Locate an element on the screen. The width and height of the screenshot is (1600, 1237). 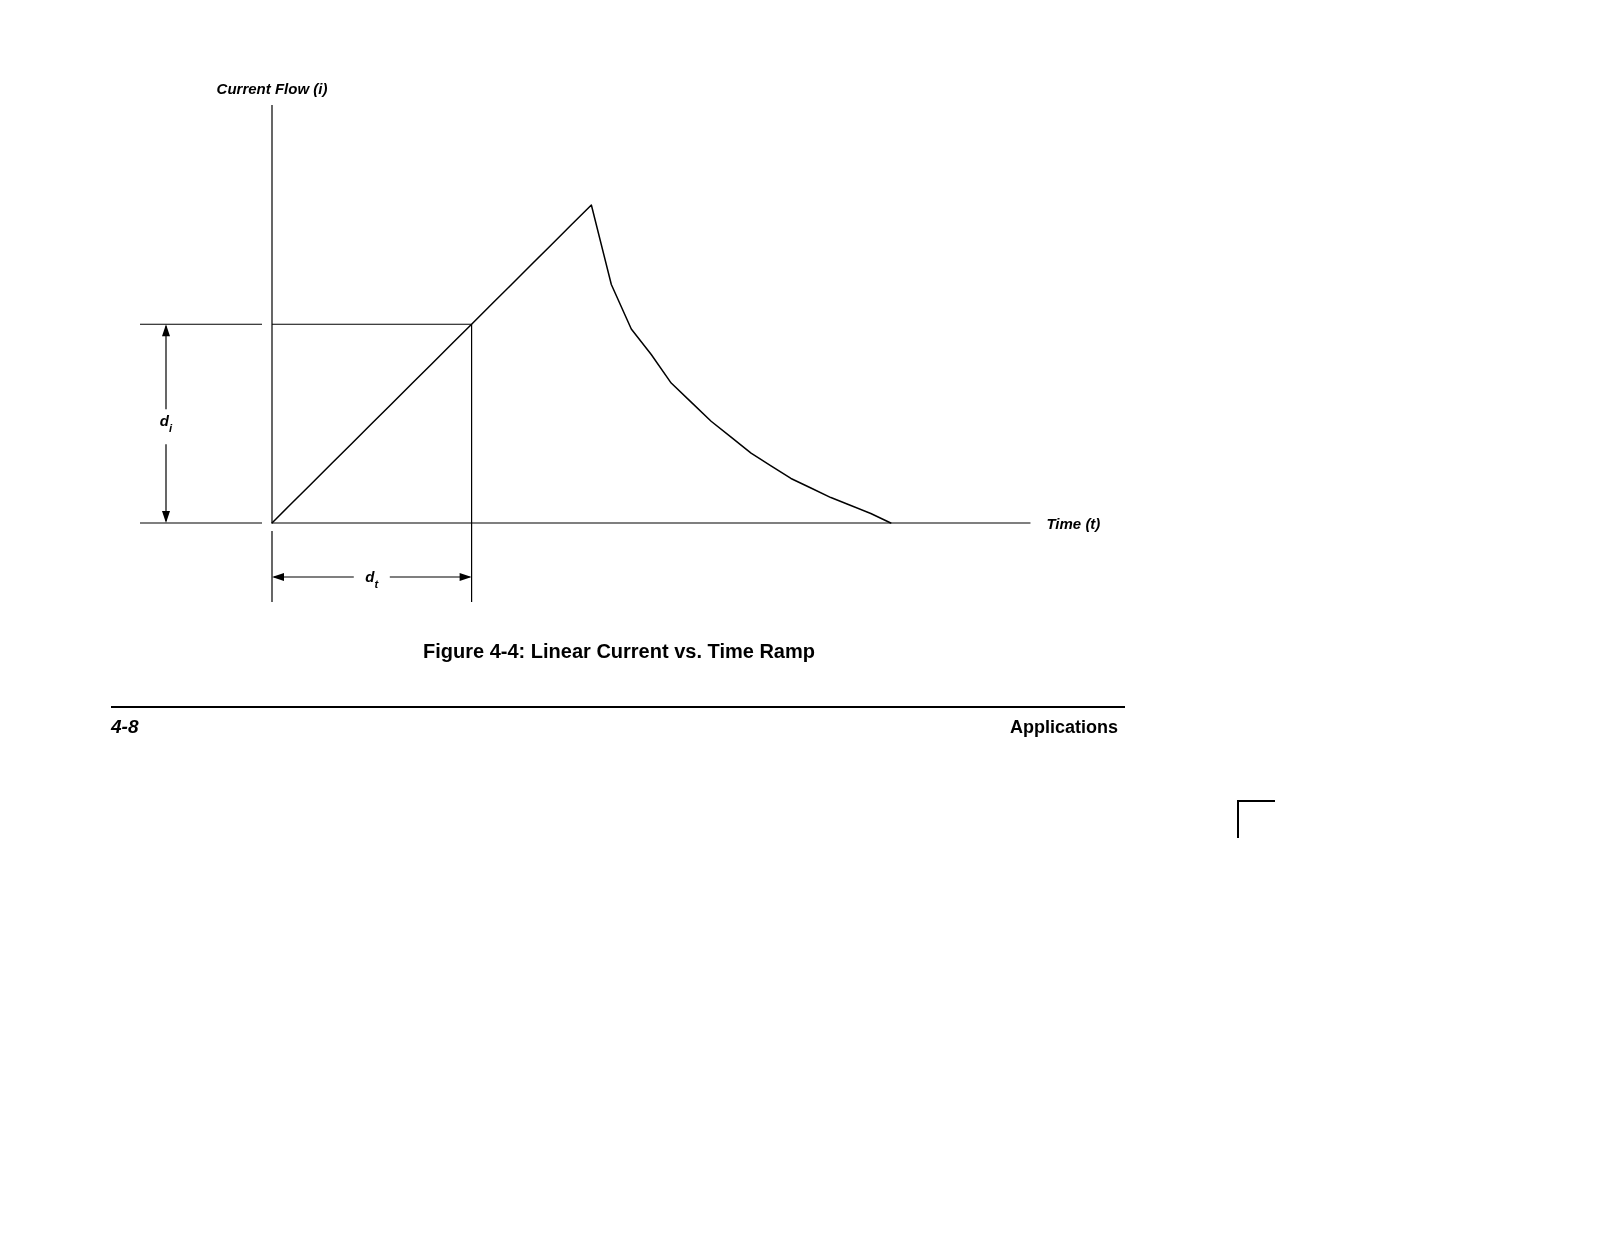
text: Applications is located at coordinates (1063, 727).